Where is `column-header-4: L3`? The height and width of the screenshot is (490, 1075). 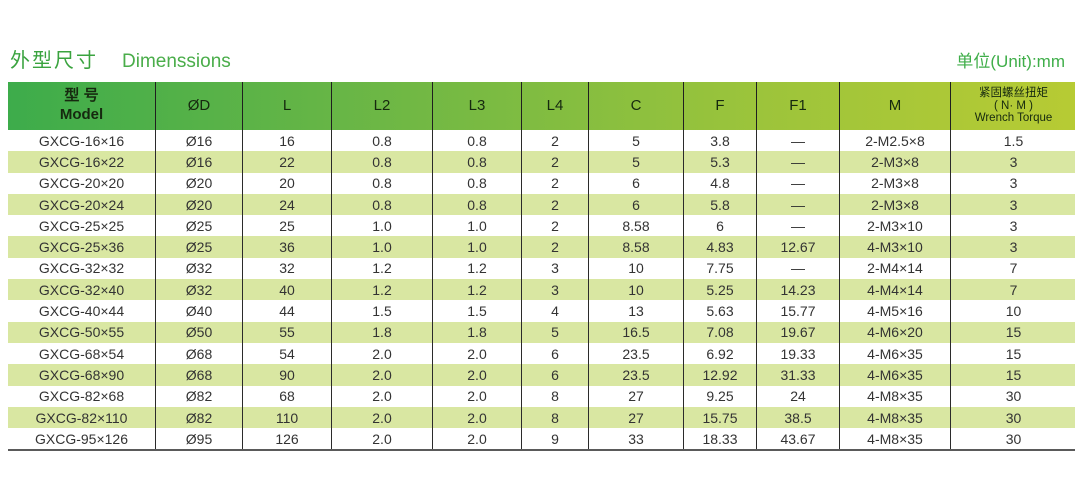 column-header-4: L3 is located at coordinates (477, 106).